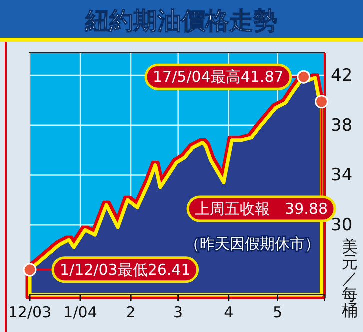  What do you see at coordinates (125, 269) in the screenshot?
I see `annotation: 1/12/03最低26.41` at bounding box center [125, 269].